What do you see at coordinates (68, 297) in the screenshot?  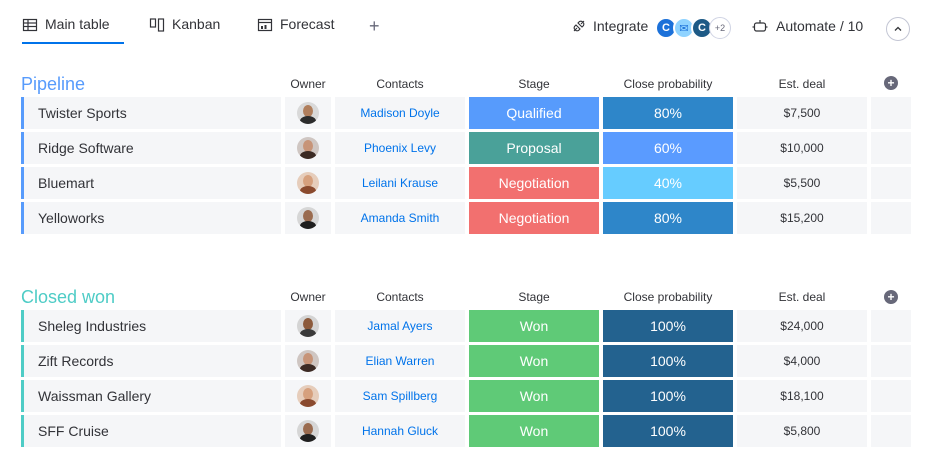 I see `group-title: Closed won` at bounding box center [68, 297].